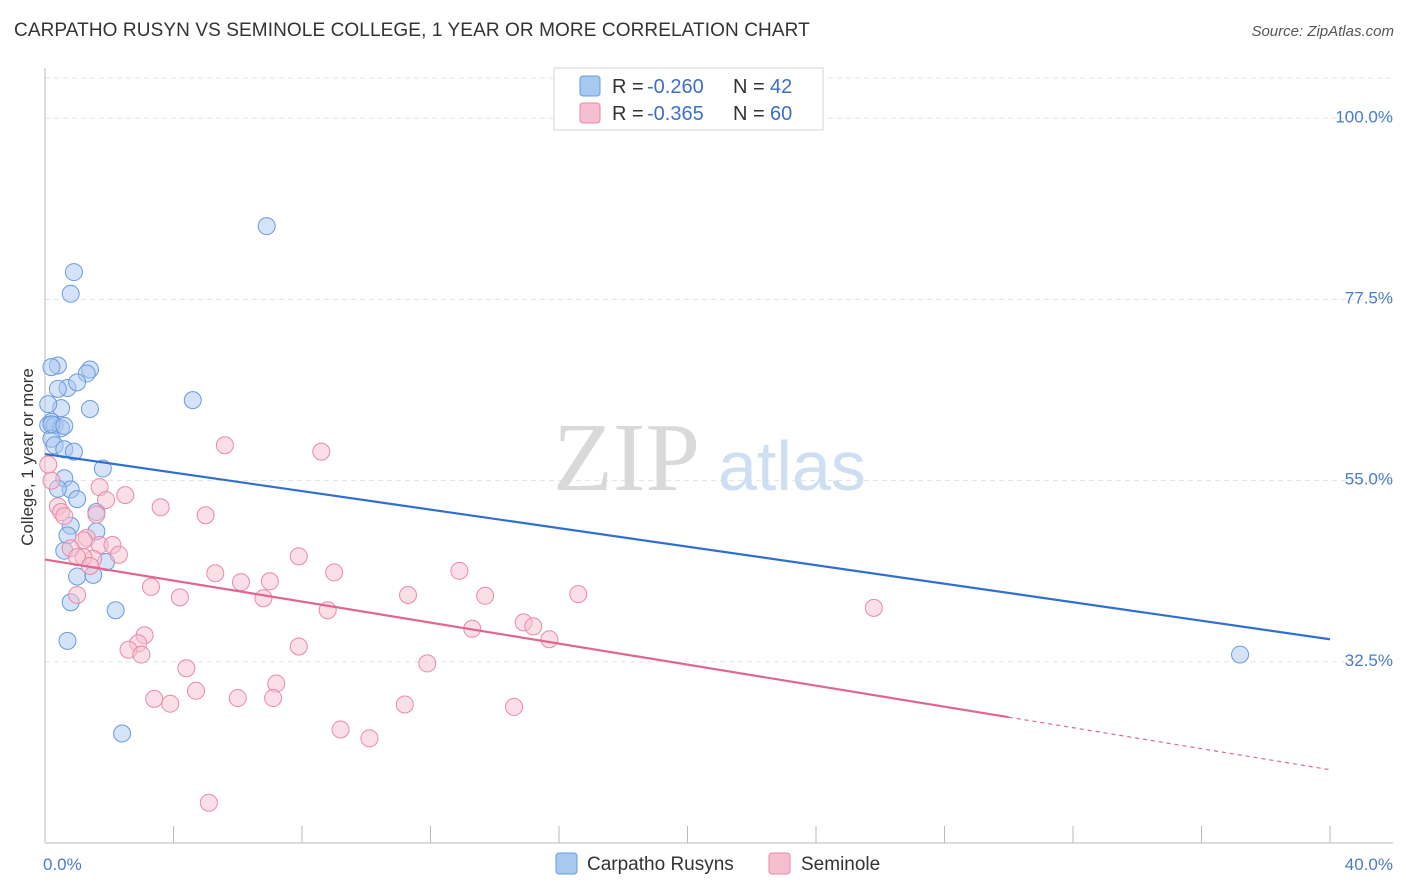 This screenshot has width=1406, height=892. Describe the element at coordinates (566, 863) in the screenshot. I see `bottom-legend-swatch-blue` at that location.